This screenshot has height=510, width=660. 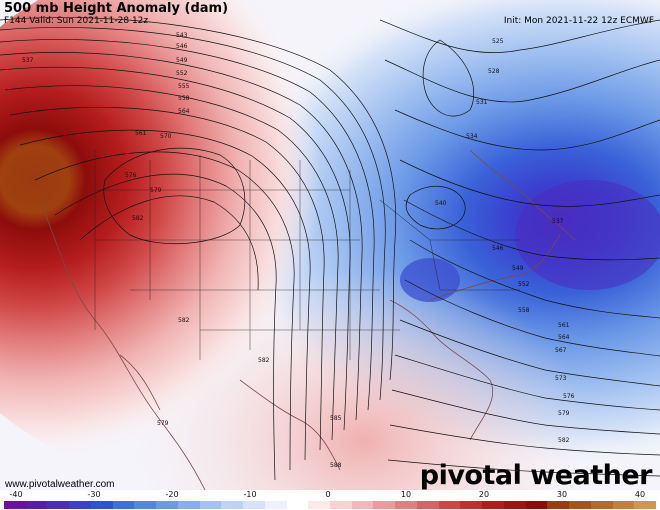 What do you see at coordinates (94, 494) in the screenshot?
I see `colorbar-tick-label: -30` at bounding box center [94, 494].